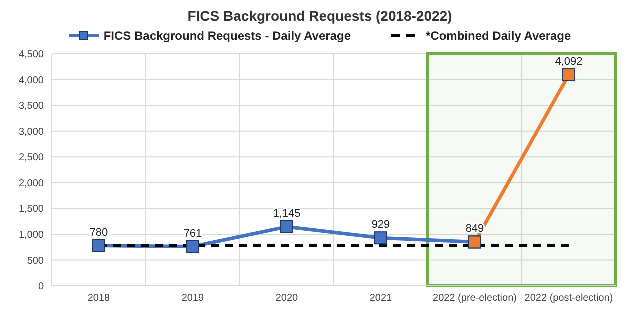  I want to click on data-label: 929, so click(381, 225).